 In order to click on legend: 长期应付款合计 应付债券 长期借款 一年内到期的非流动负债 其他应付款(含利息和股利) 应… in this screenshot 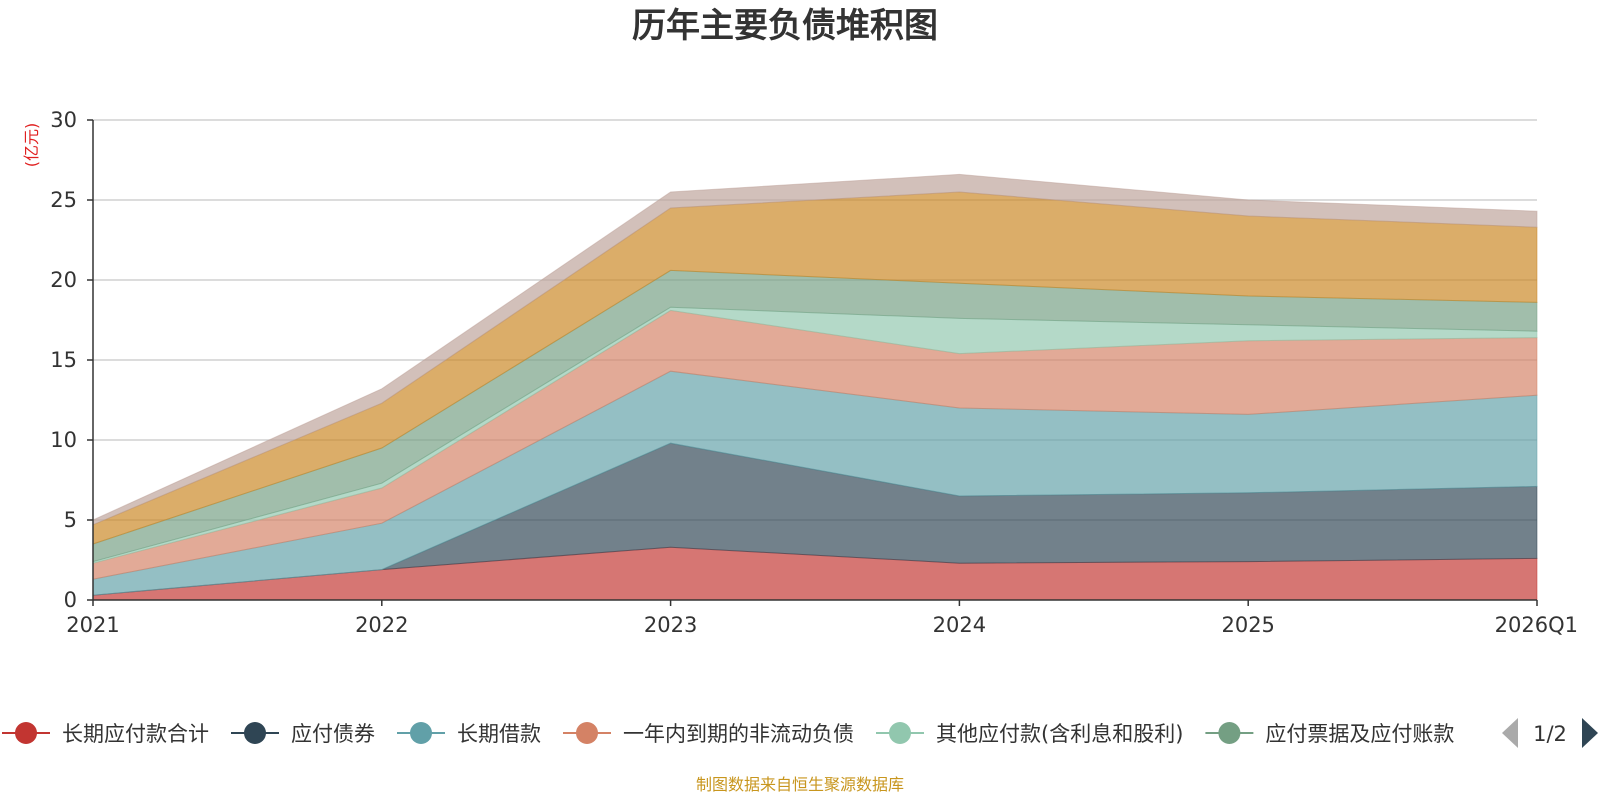, I will do `click(728, 734)`.